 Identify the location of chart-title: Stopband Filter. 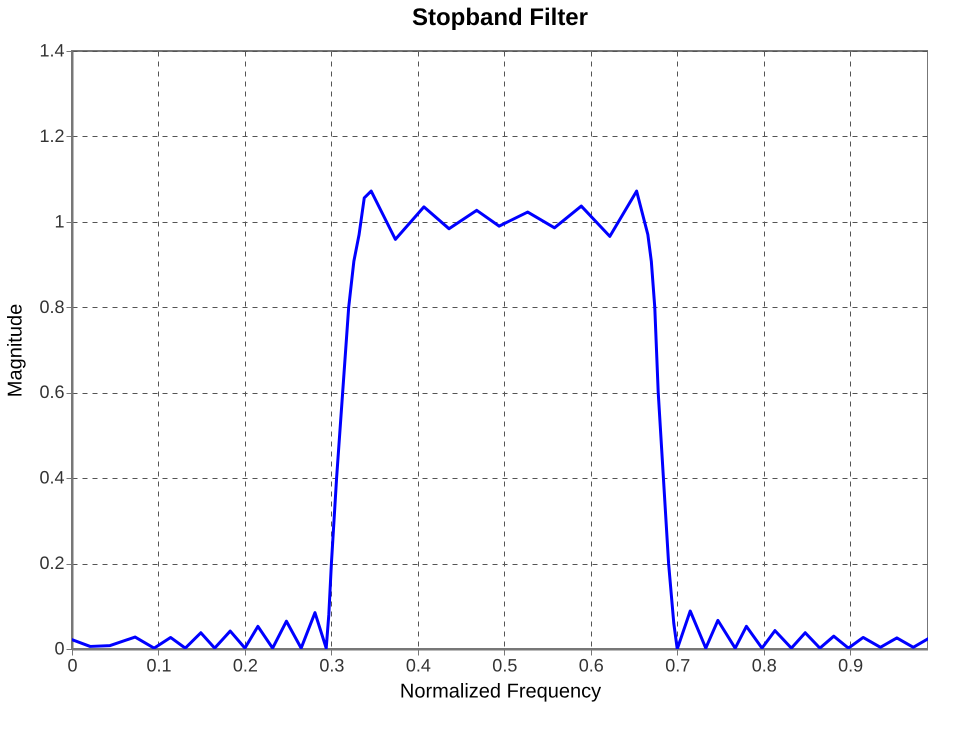
(500, 17).